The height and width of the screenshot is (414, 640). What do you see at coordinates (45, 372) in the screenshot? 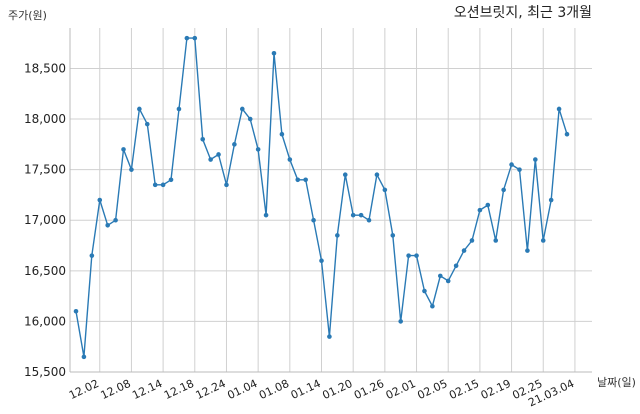
I see `y-tick-label: 15,500` at bounding box center [45, 372].